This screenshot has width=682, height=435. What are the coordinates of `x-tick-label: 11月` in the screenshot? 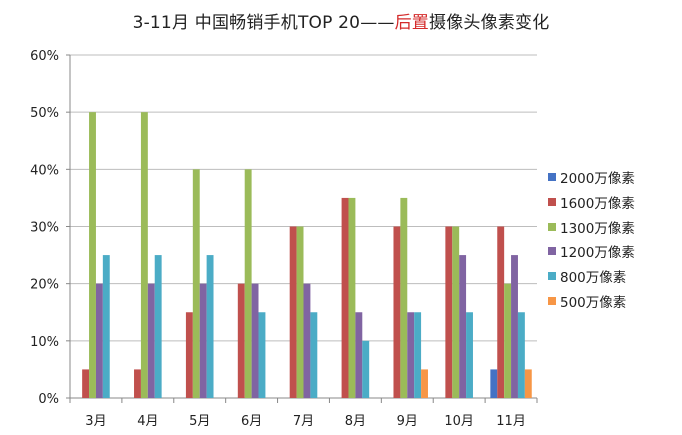 It's located at (511, 421).